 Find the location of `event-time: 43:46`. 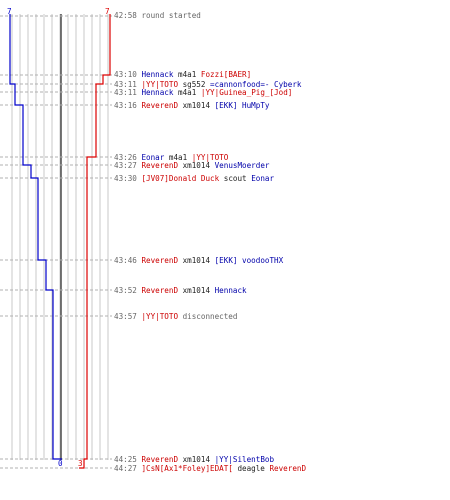

event-time: 43:46 is located at coordinates (125, 260).